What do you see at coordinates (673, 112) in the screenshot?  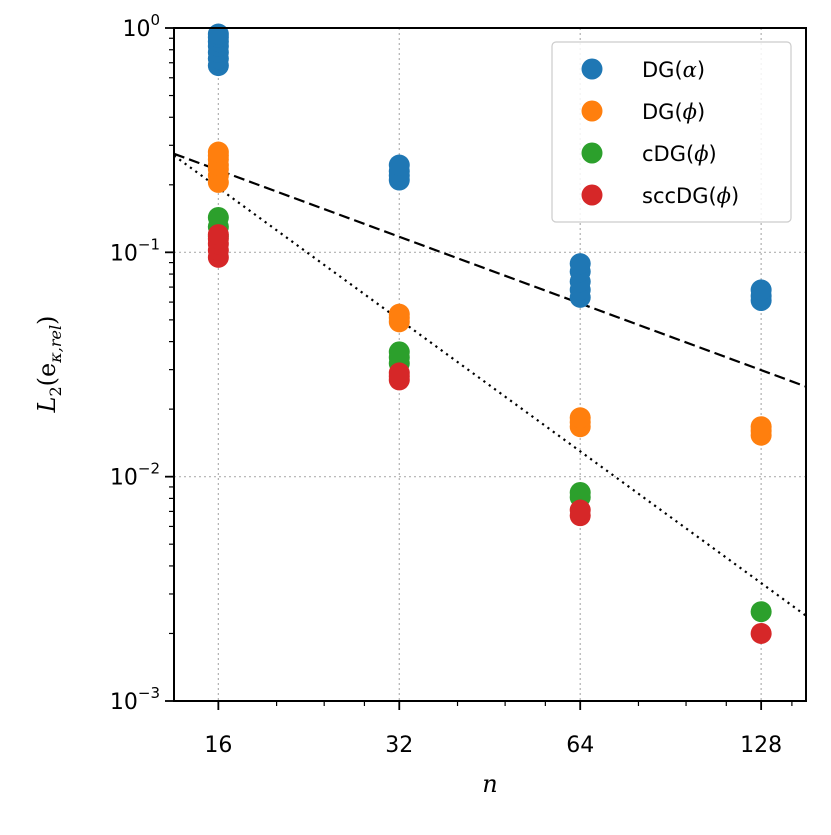 I see `legend-label: DG(ϕ)` at bounding box center [673, 112].